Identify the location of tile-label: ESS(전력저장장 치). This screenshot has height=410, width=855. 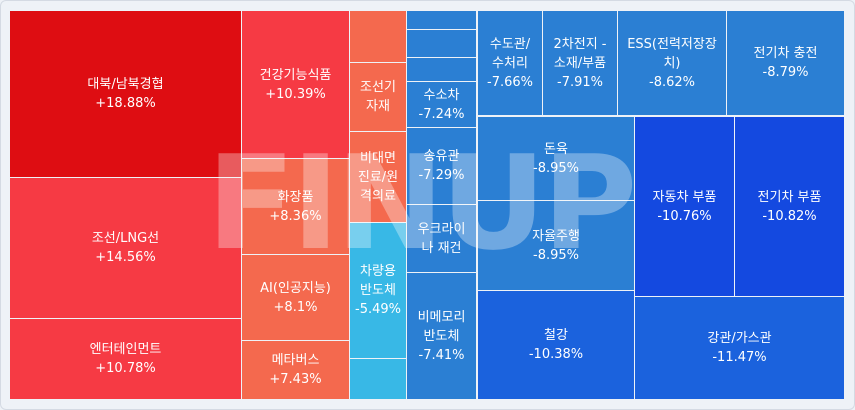
(672, 53).